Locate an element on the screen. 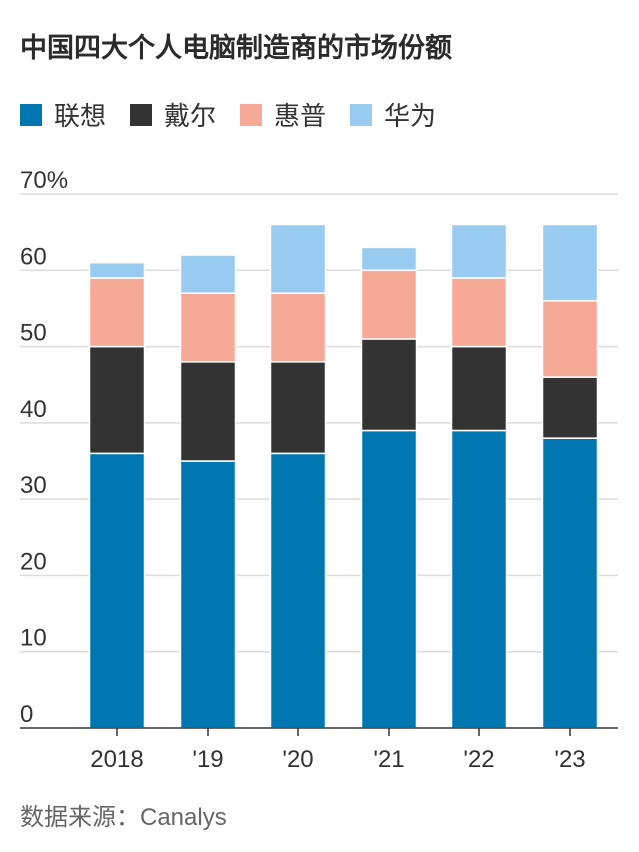 The width and height of the screenshot is (639, 852). legend-item-hp: 惠普 is located at coordinates (283, 114).